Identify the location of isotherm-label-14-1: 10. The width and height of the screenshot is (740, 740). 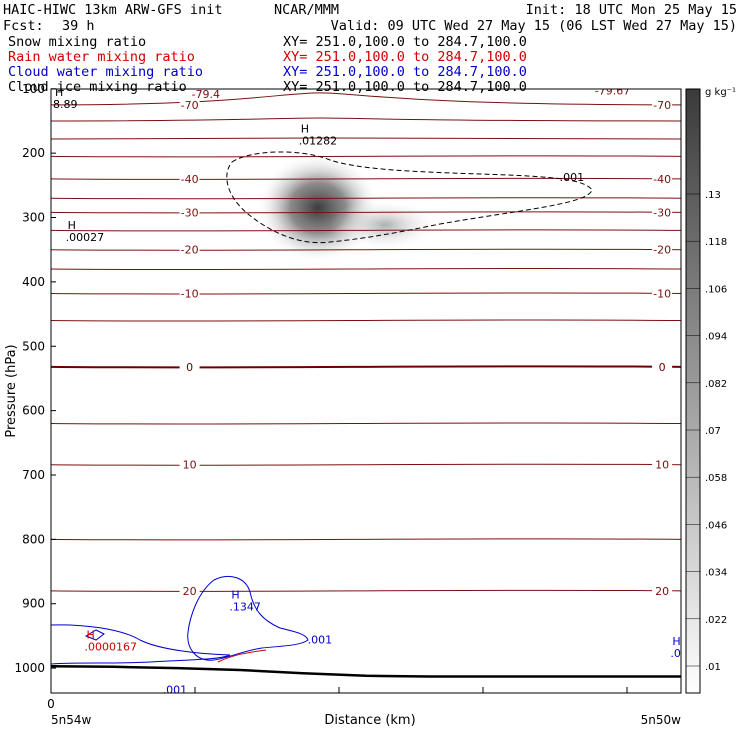
(662, 465).